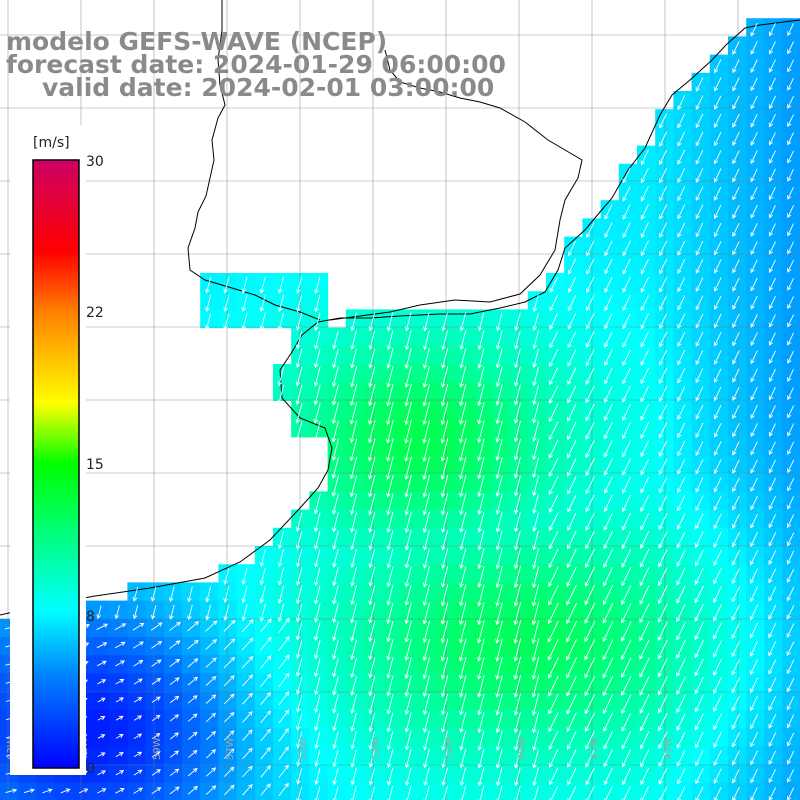  What do you see at coordinates (791, 791) in the screenshot?
I see `wind-cell` at bounding box center [791, 791].